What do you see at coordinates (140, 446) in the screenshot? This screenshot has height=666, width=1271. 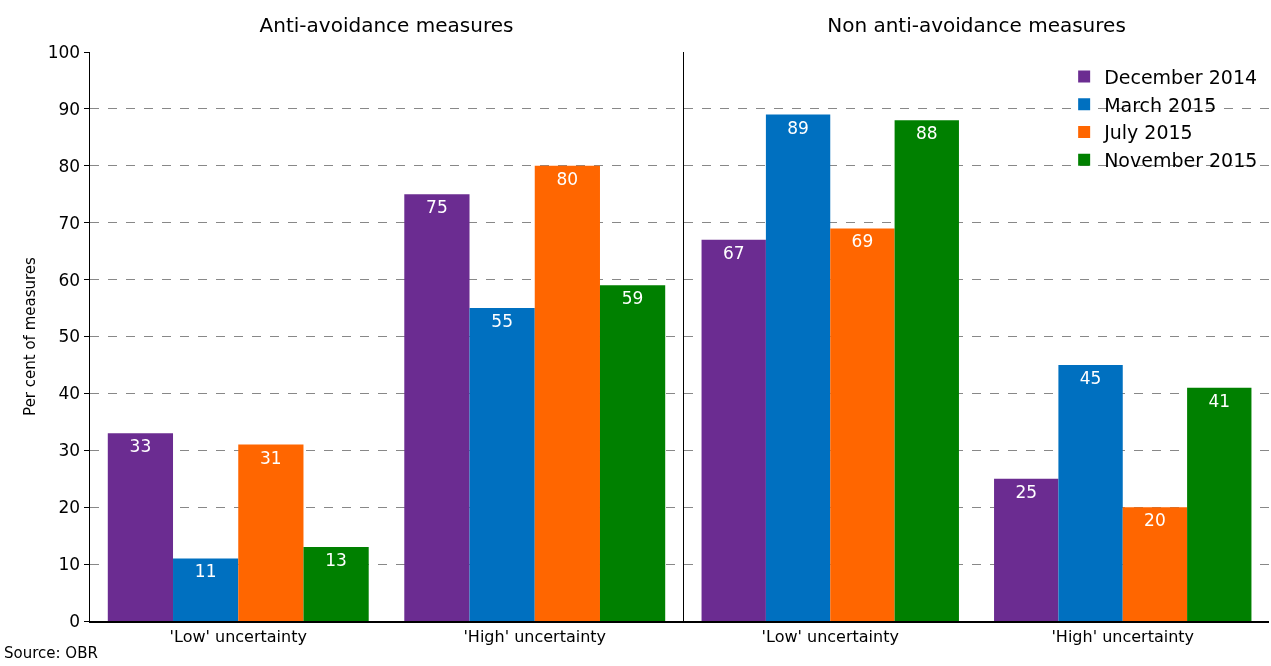 I see `data-label: 33` at bounding box center [140, 446].